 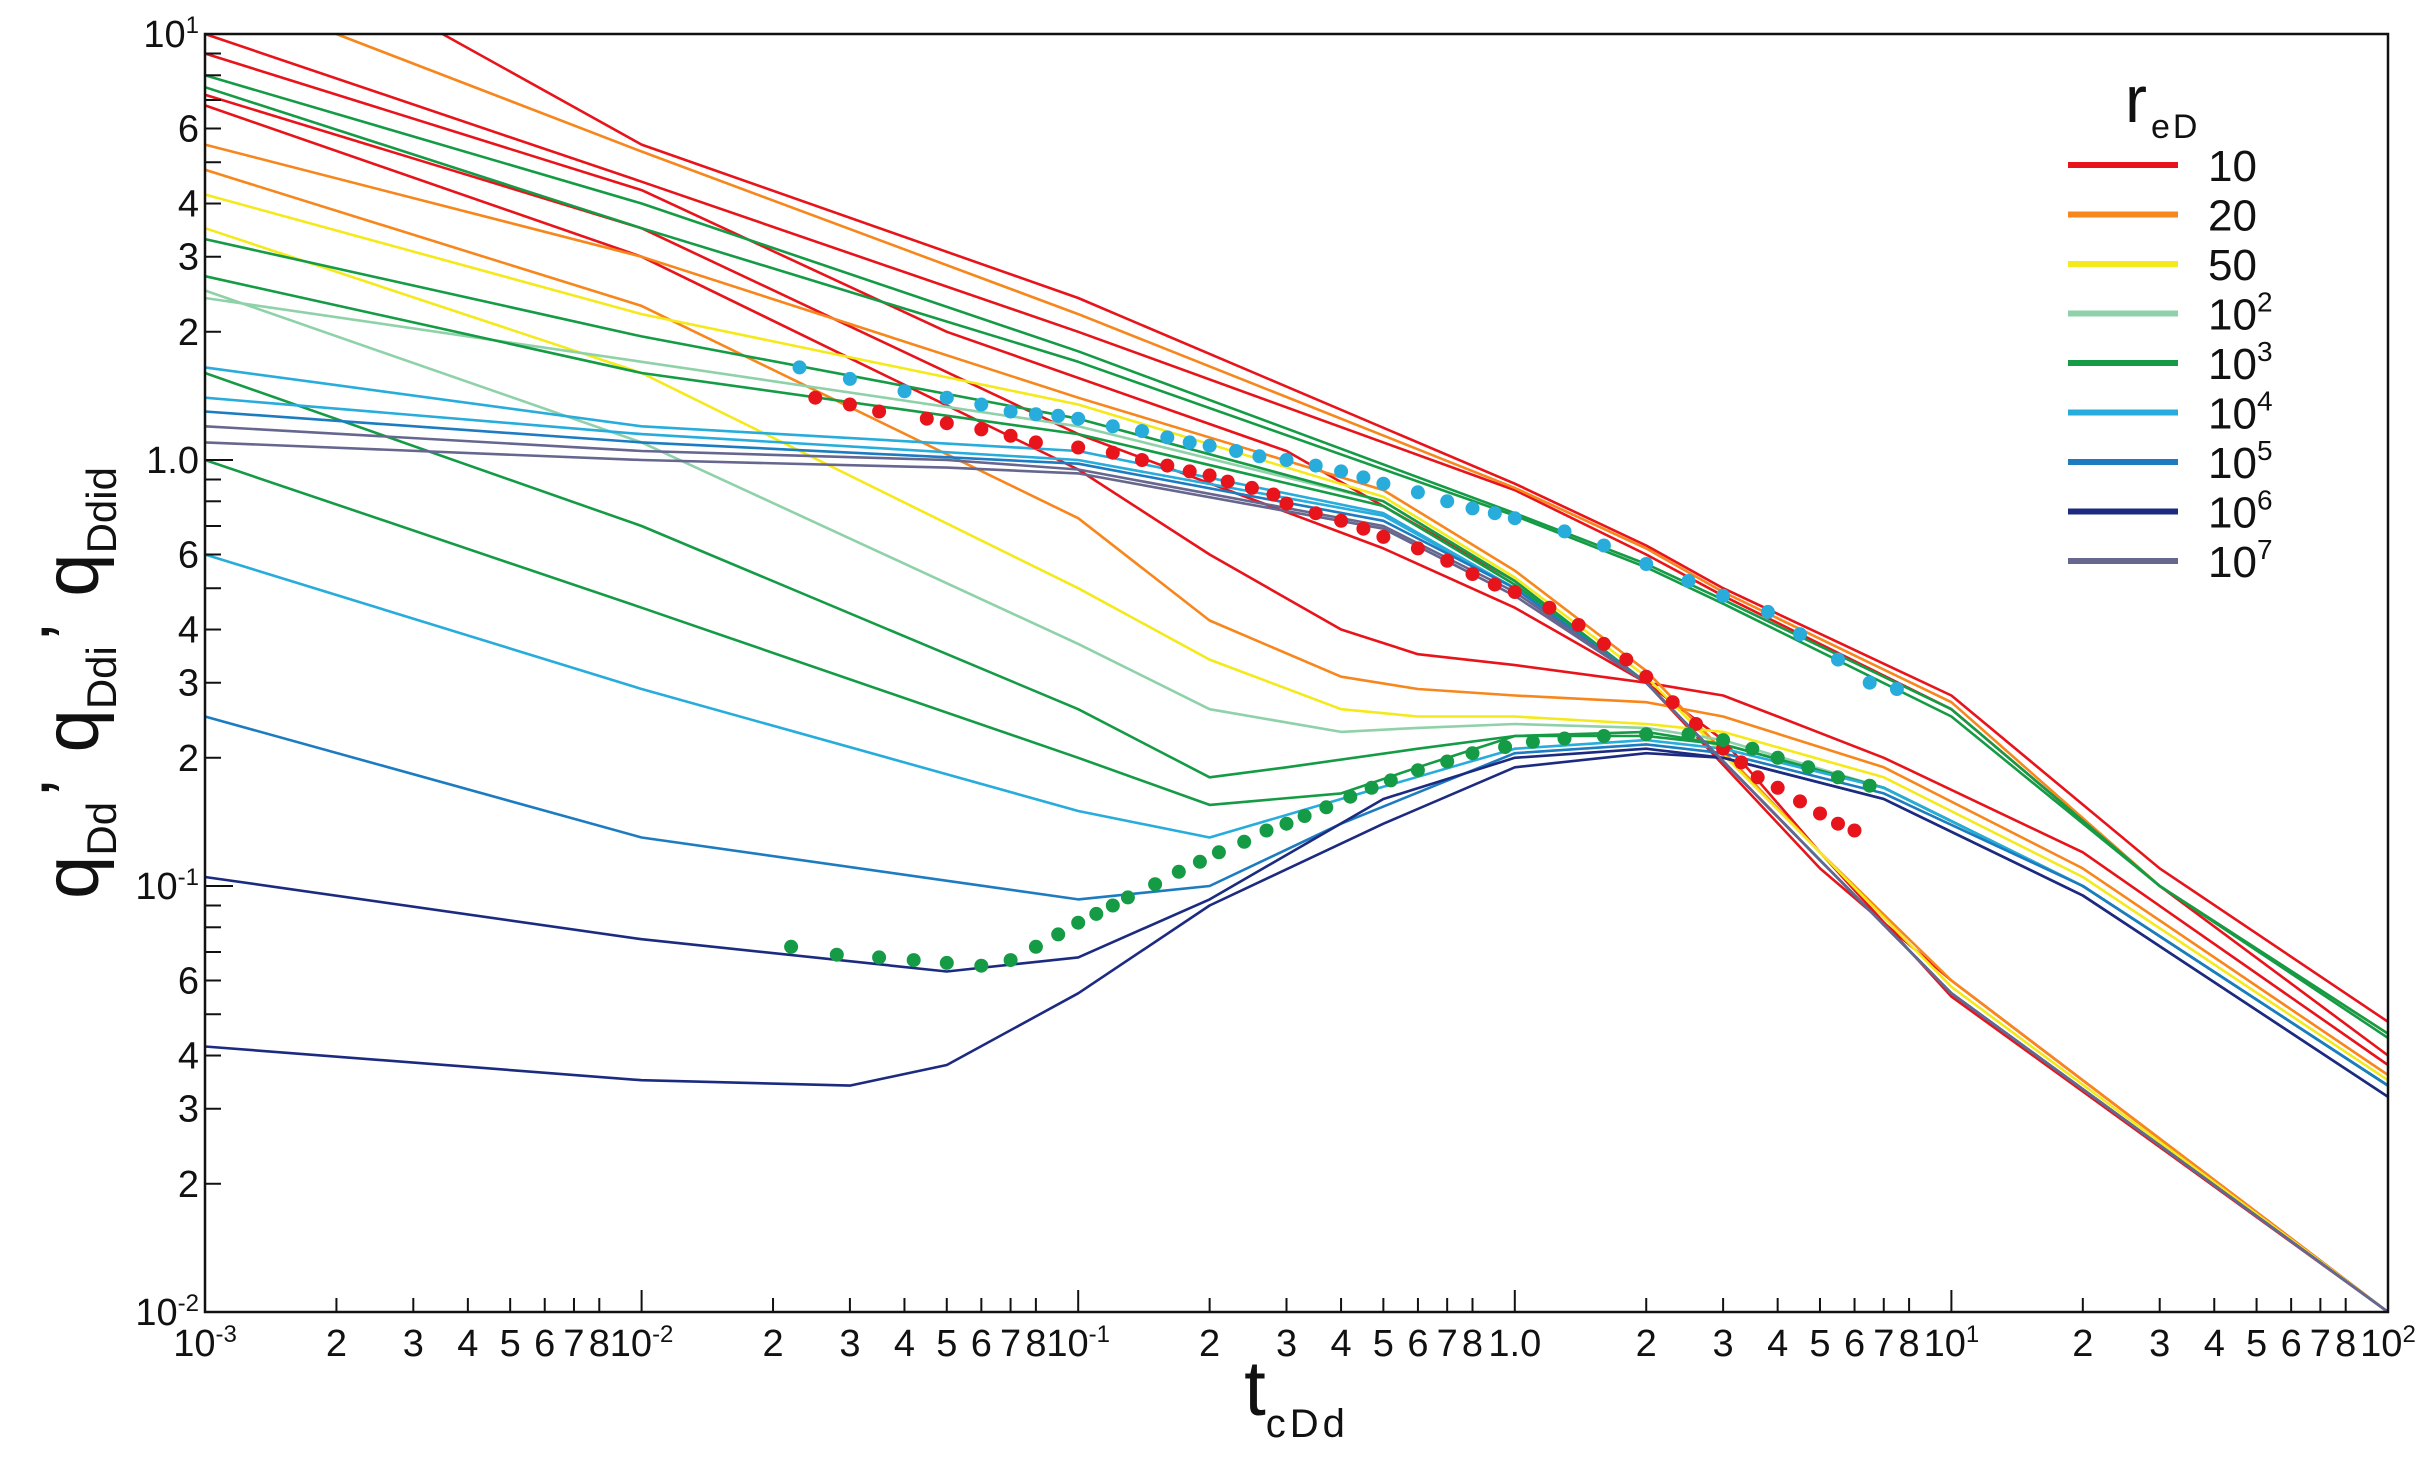 I want to click on y-axis-title-1-sub: Dd, so click(x=101, y=829).